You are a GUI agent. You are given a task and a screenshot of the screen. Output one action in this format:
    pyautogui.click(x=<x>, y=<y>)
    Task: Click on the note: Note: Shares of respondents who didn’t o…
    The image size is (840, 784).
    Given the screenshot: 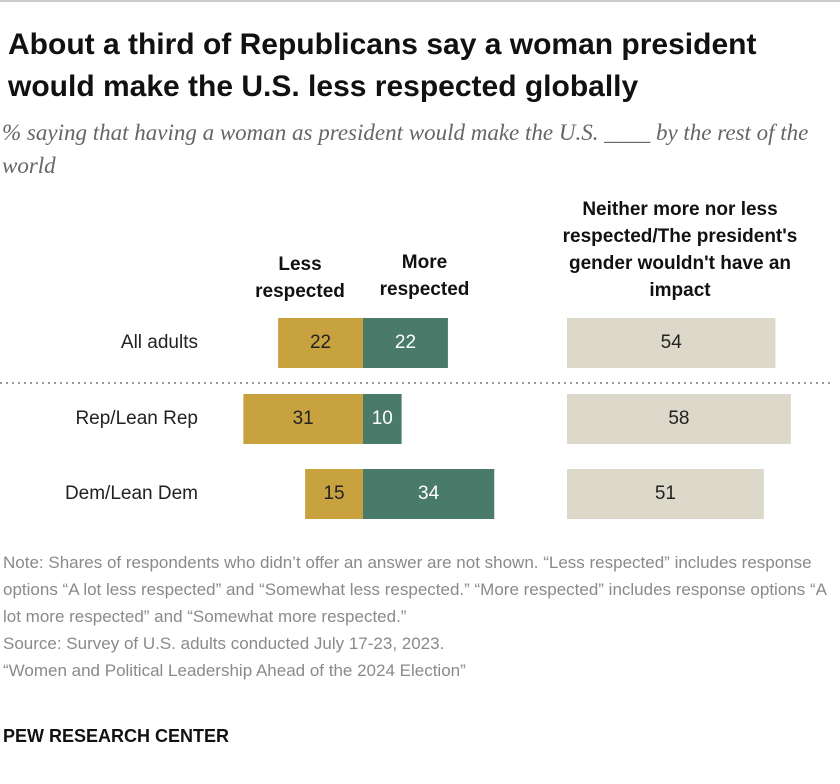 What is the action you would take?
    pyautogui.click(x=415, y=589)
    